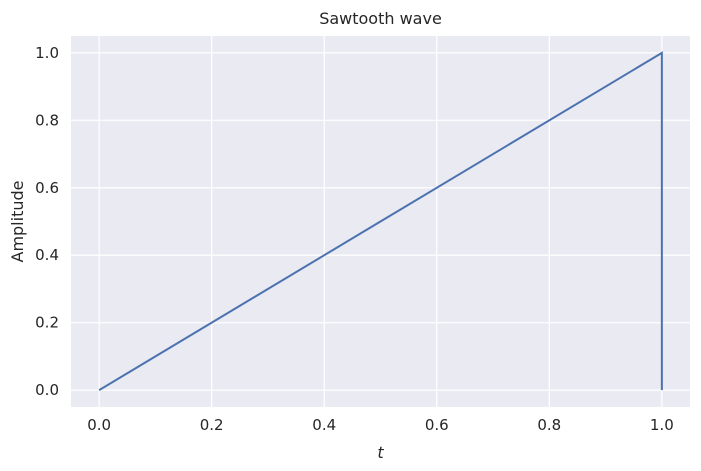  What do you see at coordinates (99, 425) in the screenshot?
I see `x-tick-label: 0.0` at bounding box center [99, 425].